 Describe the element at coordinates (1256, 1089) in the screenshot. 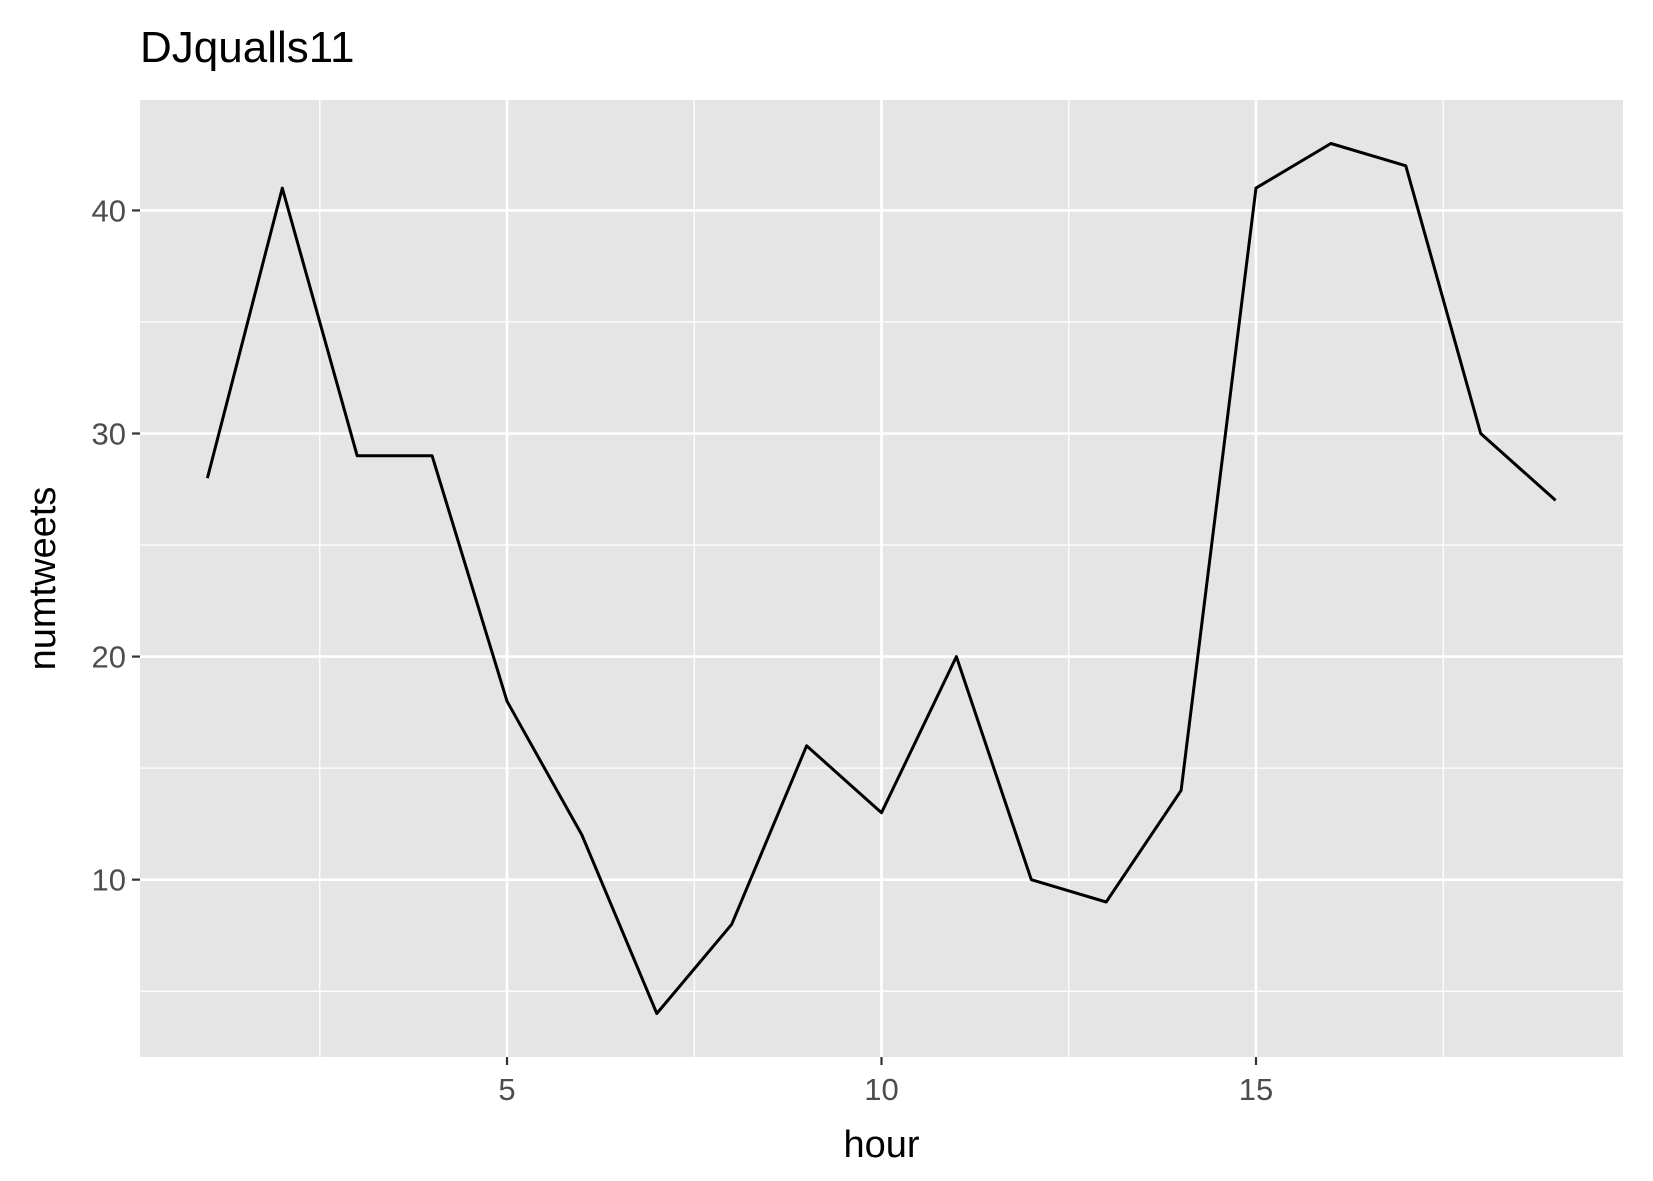

I see `x-tick-label: 15` at that location.